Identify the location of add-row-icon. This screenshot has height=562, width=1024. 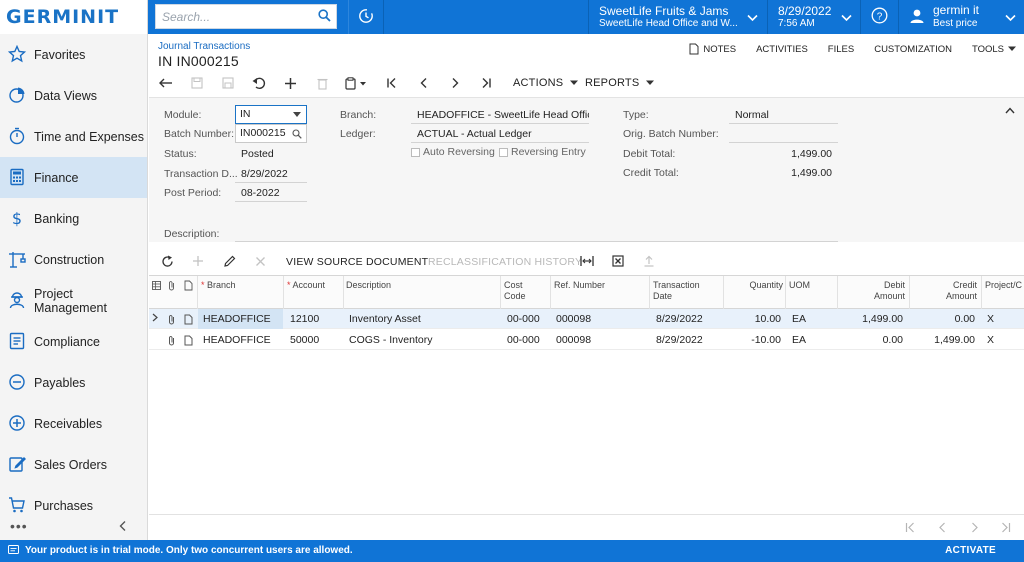
(198, 261).